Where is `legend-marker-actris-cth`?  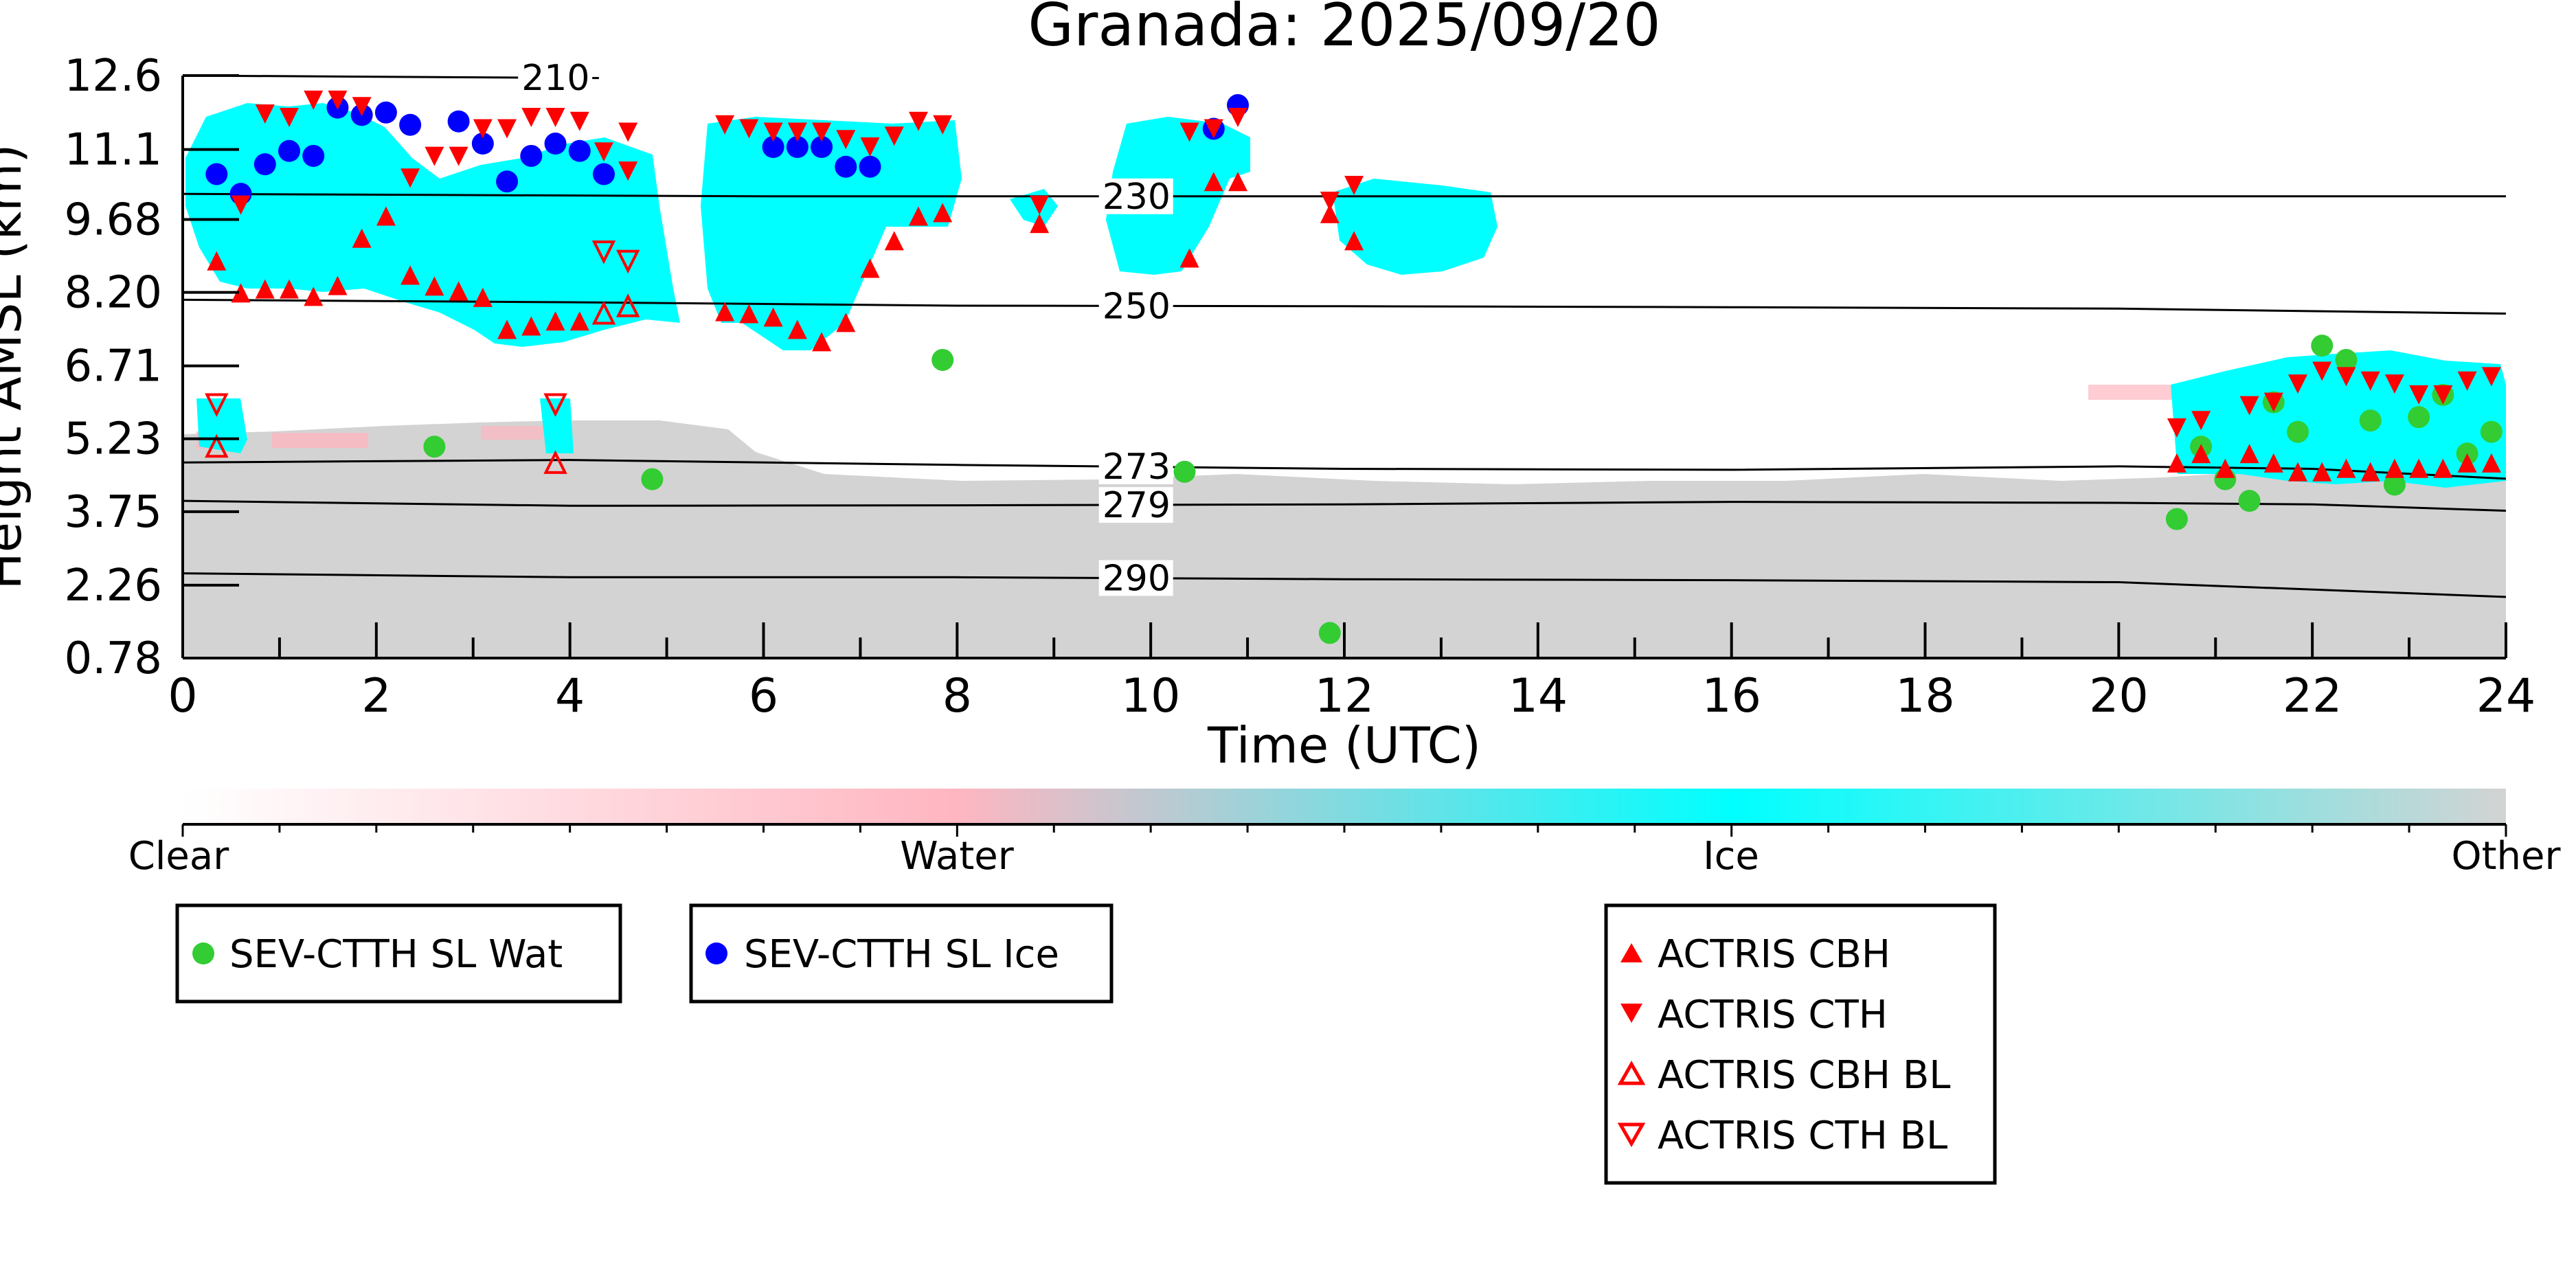 legend-marker-actris-cth is located at coordinates (1631, 1013).